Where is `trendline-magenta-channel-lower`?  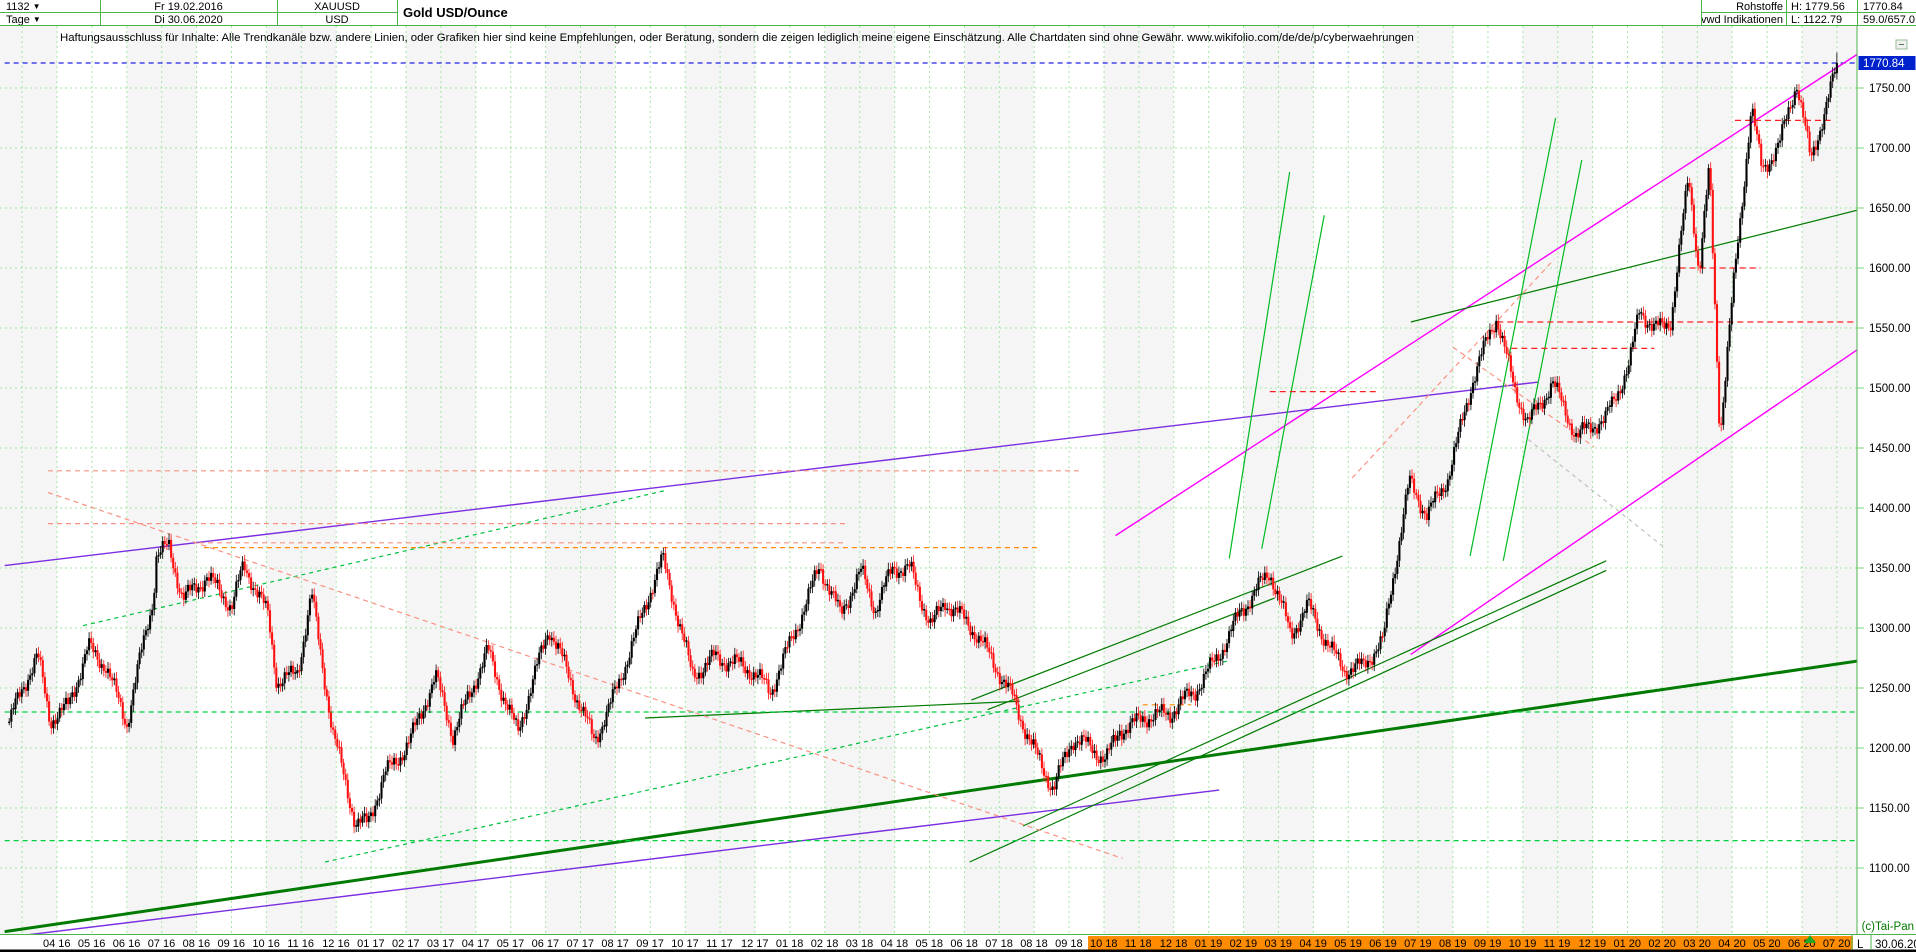
trendline-magenta-channel-lower is located at coordinates (1633, 502).